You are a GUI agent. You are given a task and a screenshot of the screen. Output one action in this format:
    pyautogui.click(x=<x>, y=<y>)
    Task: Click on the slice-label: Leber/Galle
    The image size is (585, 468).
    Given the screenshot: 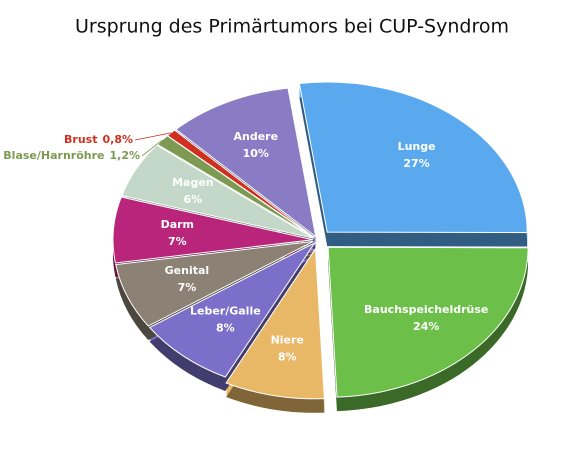 What is the action you would take?
    pyautogui.click(x=225, y=311)
    